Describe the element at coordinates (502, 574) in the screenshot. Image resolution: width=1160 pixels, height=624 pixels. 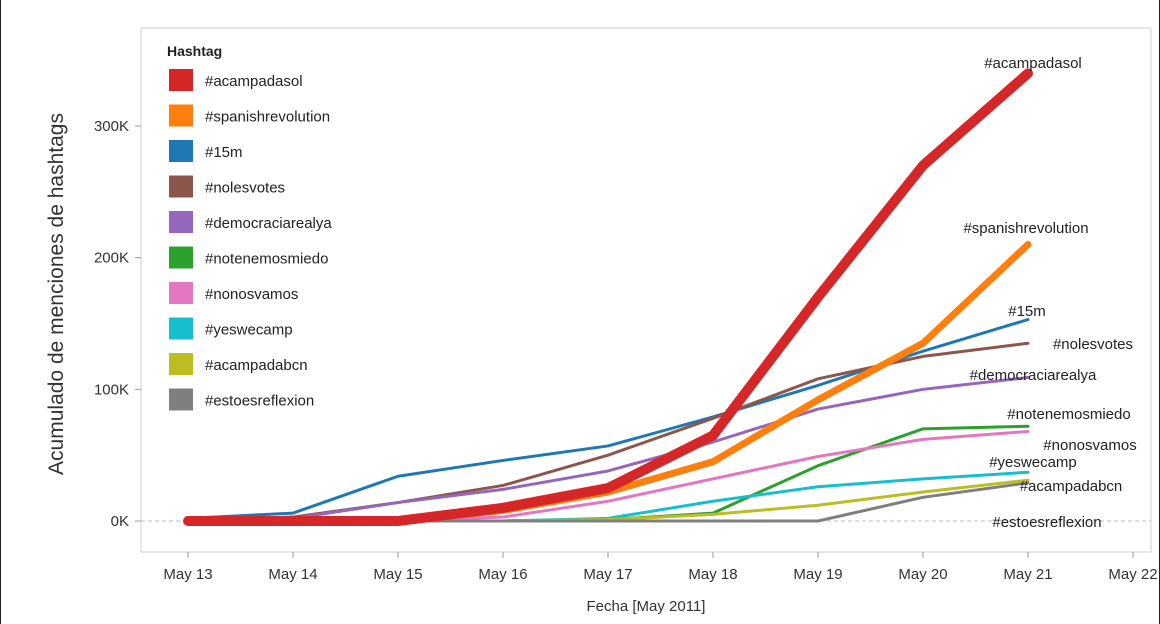
I see `x-tick-label: May 16` at that location.